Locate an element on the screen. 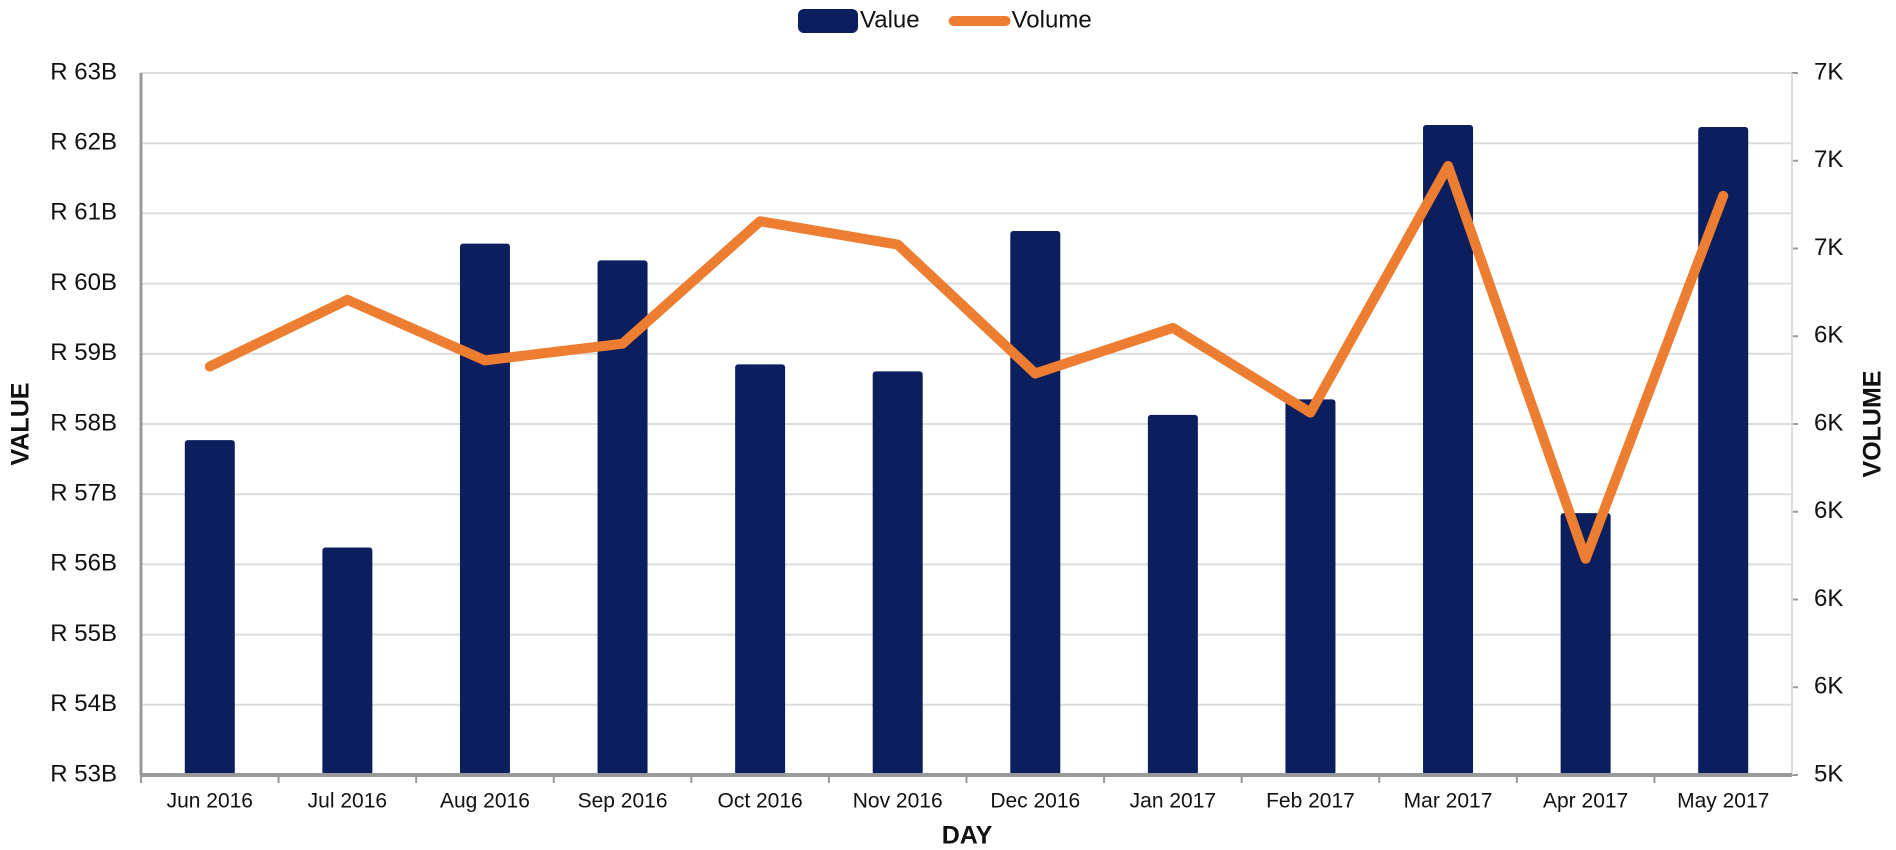 The width and height of the screenshot is (1896, 850). y-tick-label: R 63B is located at coordinates (83, 71).